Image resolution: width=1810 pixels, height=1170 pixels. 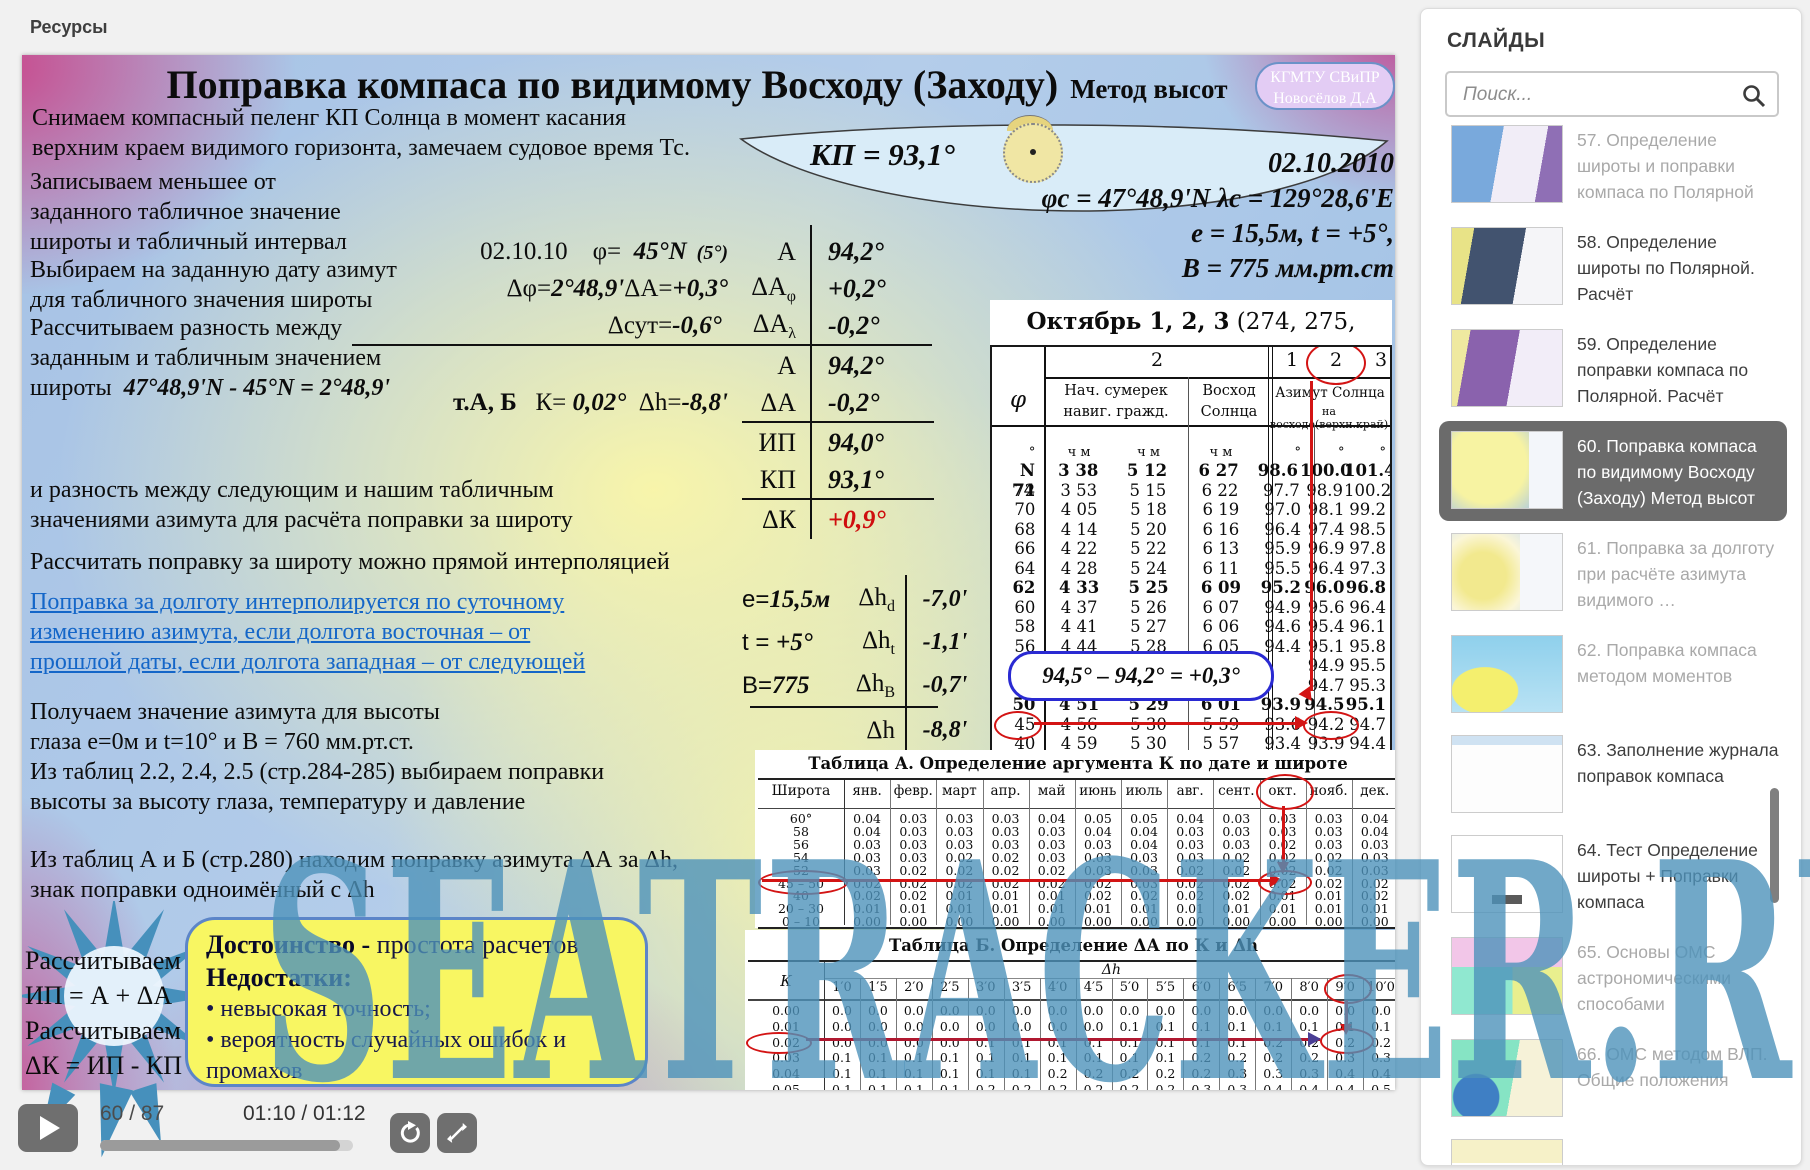 What do you see at coordinates (1282, 646) in the screenshot?
I see `cell: 94.4` at bounding box center [1282, 646].